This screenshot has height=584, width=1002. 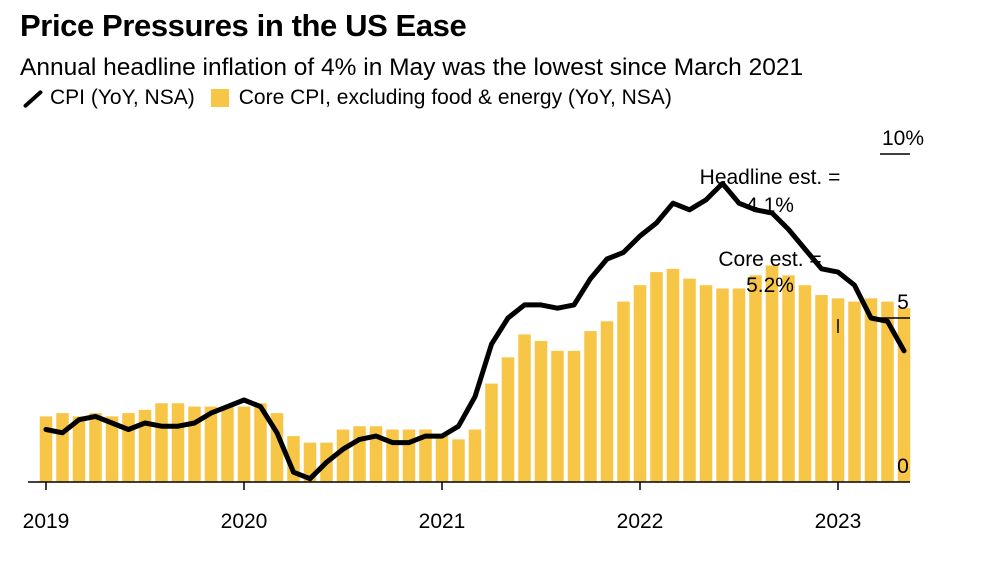 I want to click on annotation-label: Core est. =, so click(x=769, y=259).